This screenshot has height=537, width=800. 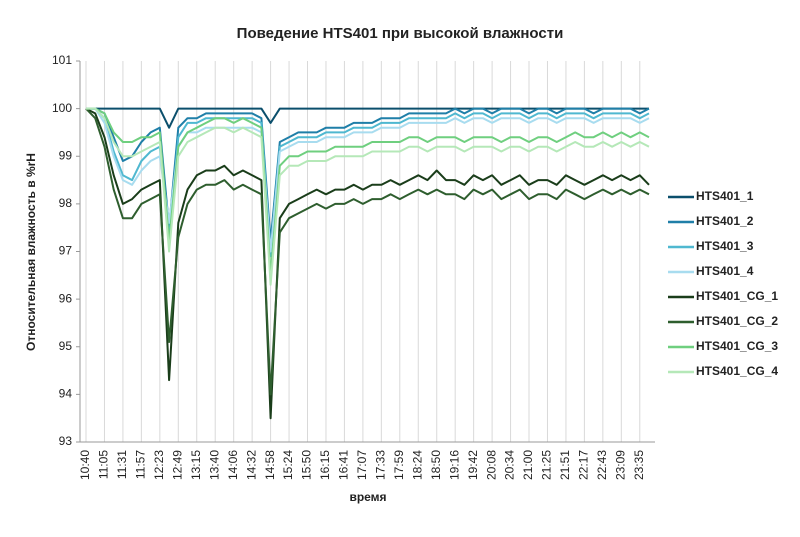 I want to click on x-tick-label: 18:24, so click(x=417, y=465).